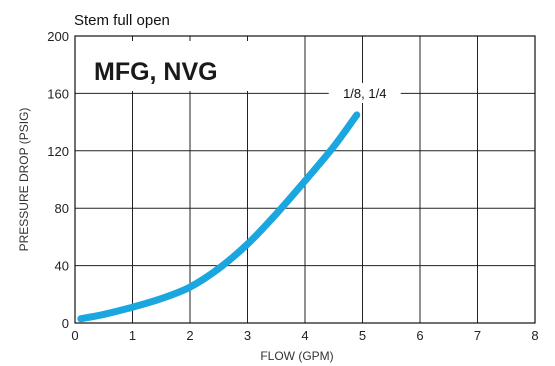 This screenshot has width=555, height=366. I want to click on x-tick-label: 3, so click(247, 335).